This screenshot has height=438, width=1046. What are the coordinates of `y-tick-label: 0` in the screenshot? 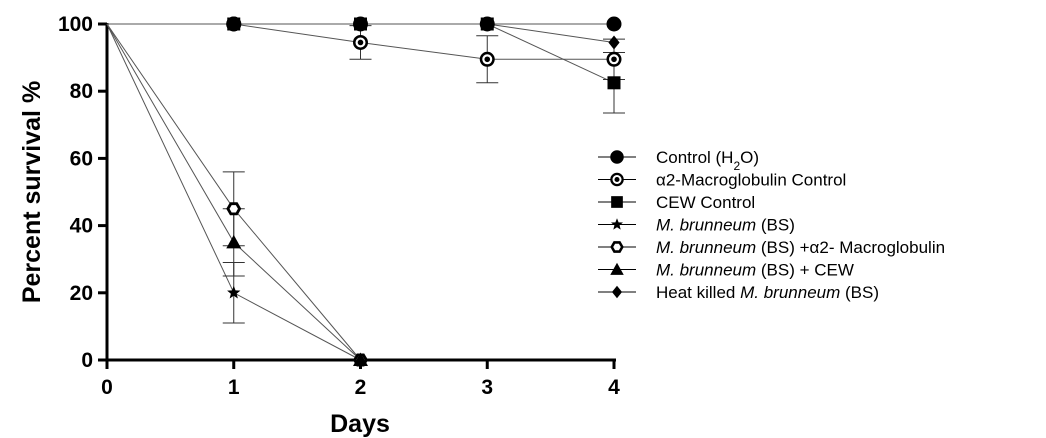 It's located at (87, 360).